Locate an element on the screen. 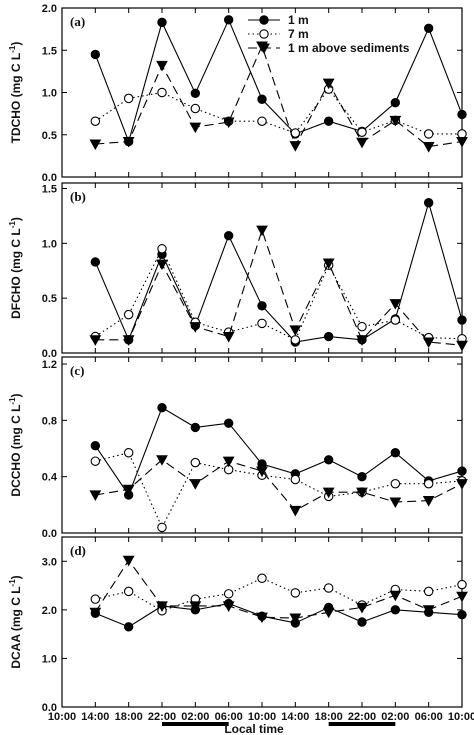 The width and height of the screenshot is (474, 735). legend-label: 7 m is located at coordinates (298, 34).